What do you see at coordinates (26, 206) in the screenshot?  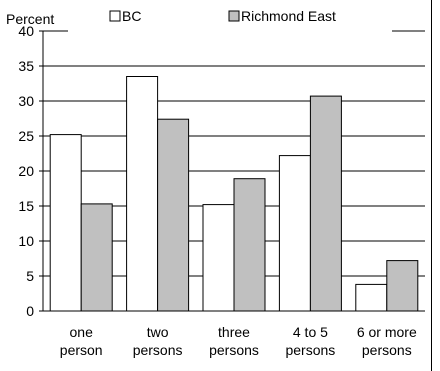 I see `y-tick-label-15: 15` at bounding box center [26, 206].